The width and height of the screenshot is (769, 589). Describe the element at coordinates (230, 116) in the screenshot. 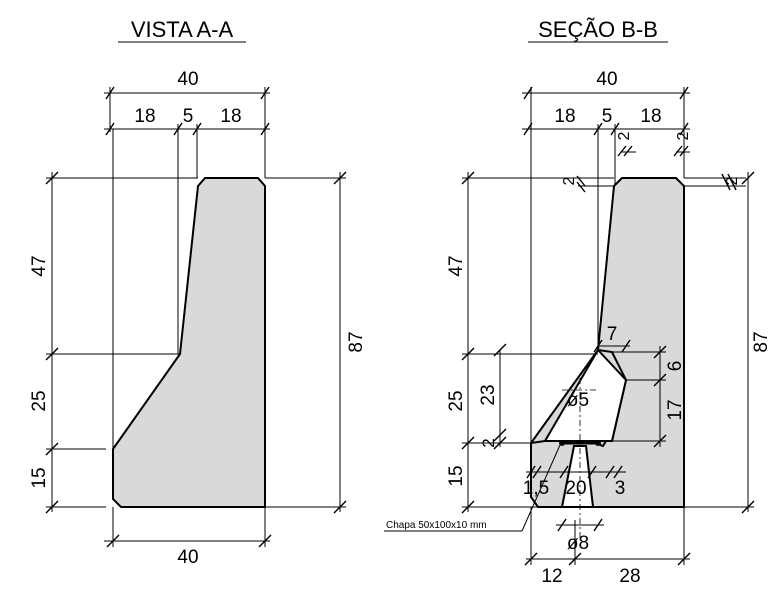

I see `view-a-dim-18-right: 18` at that location.